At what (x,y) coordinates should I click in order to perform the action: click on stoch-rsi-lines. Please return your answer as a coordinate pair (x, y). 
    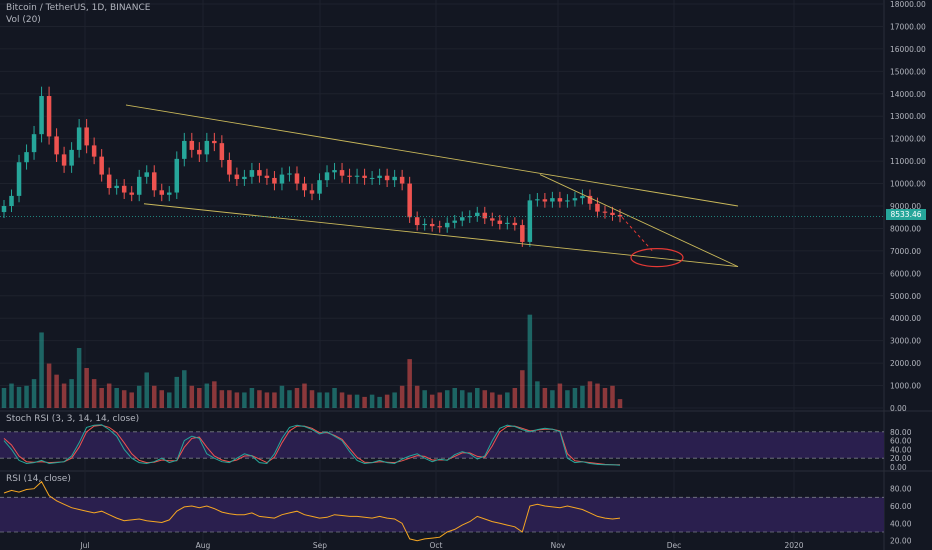
    Looking at the image, I should click on (312, 445).